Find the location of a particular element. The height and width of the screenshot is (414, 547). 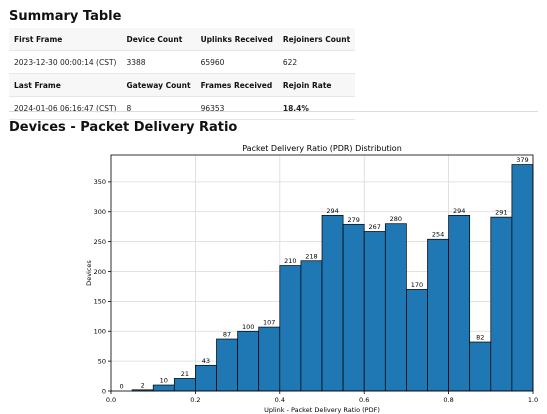

x-tick-label: 0.2 is located at coordinates (195, 400).